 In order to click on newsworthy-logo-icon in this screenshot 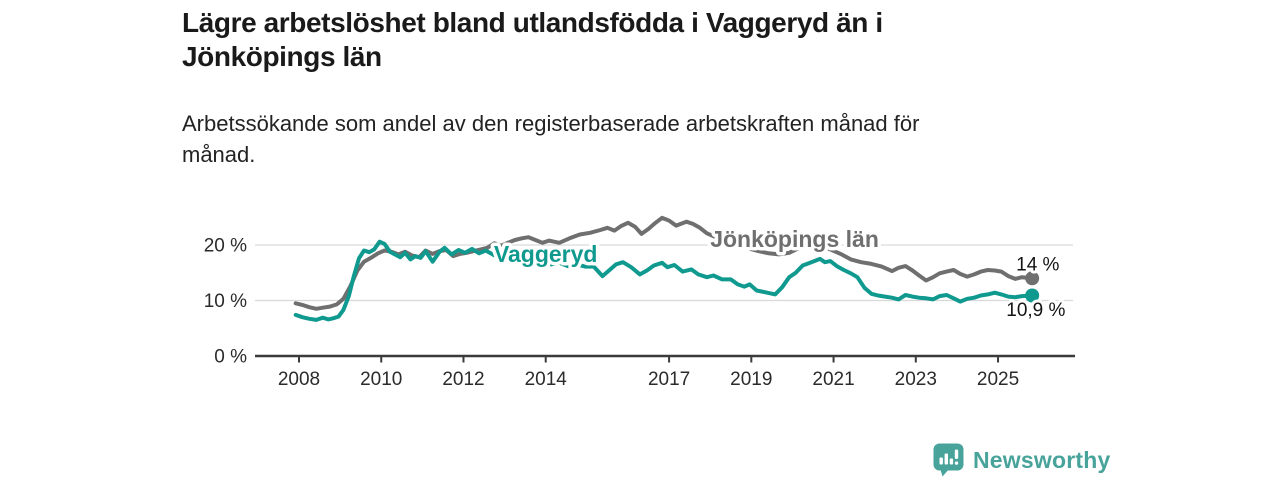, I will do `click(948, 460)`.